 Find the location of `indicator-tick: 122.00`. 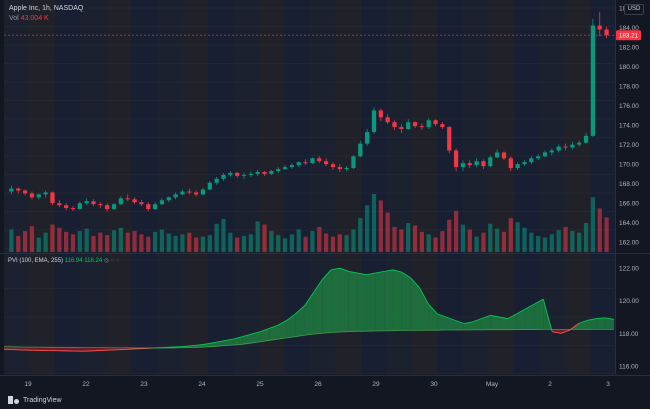

indicator-tick: 122.00 is located at coordinates (629, 269).